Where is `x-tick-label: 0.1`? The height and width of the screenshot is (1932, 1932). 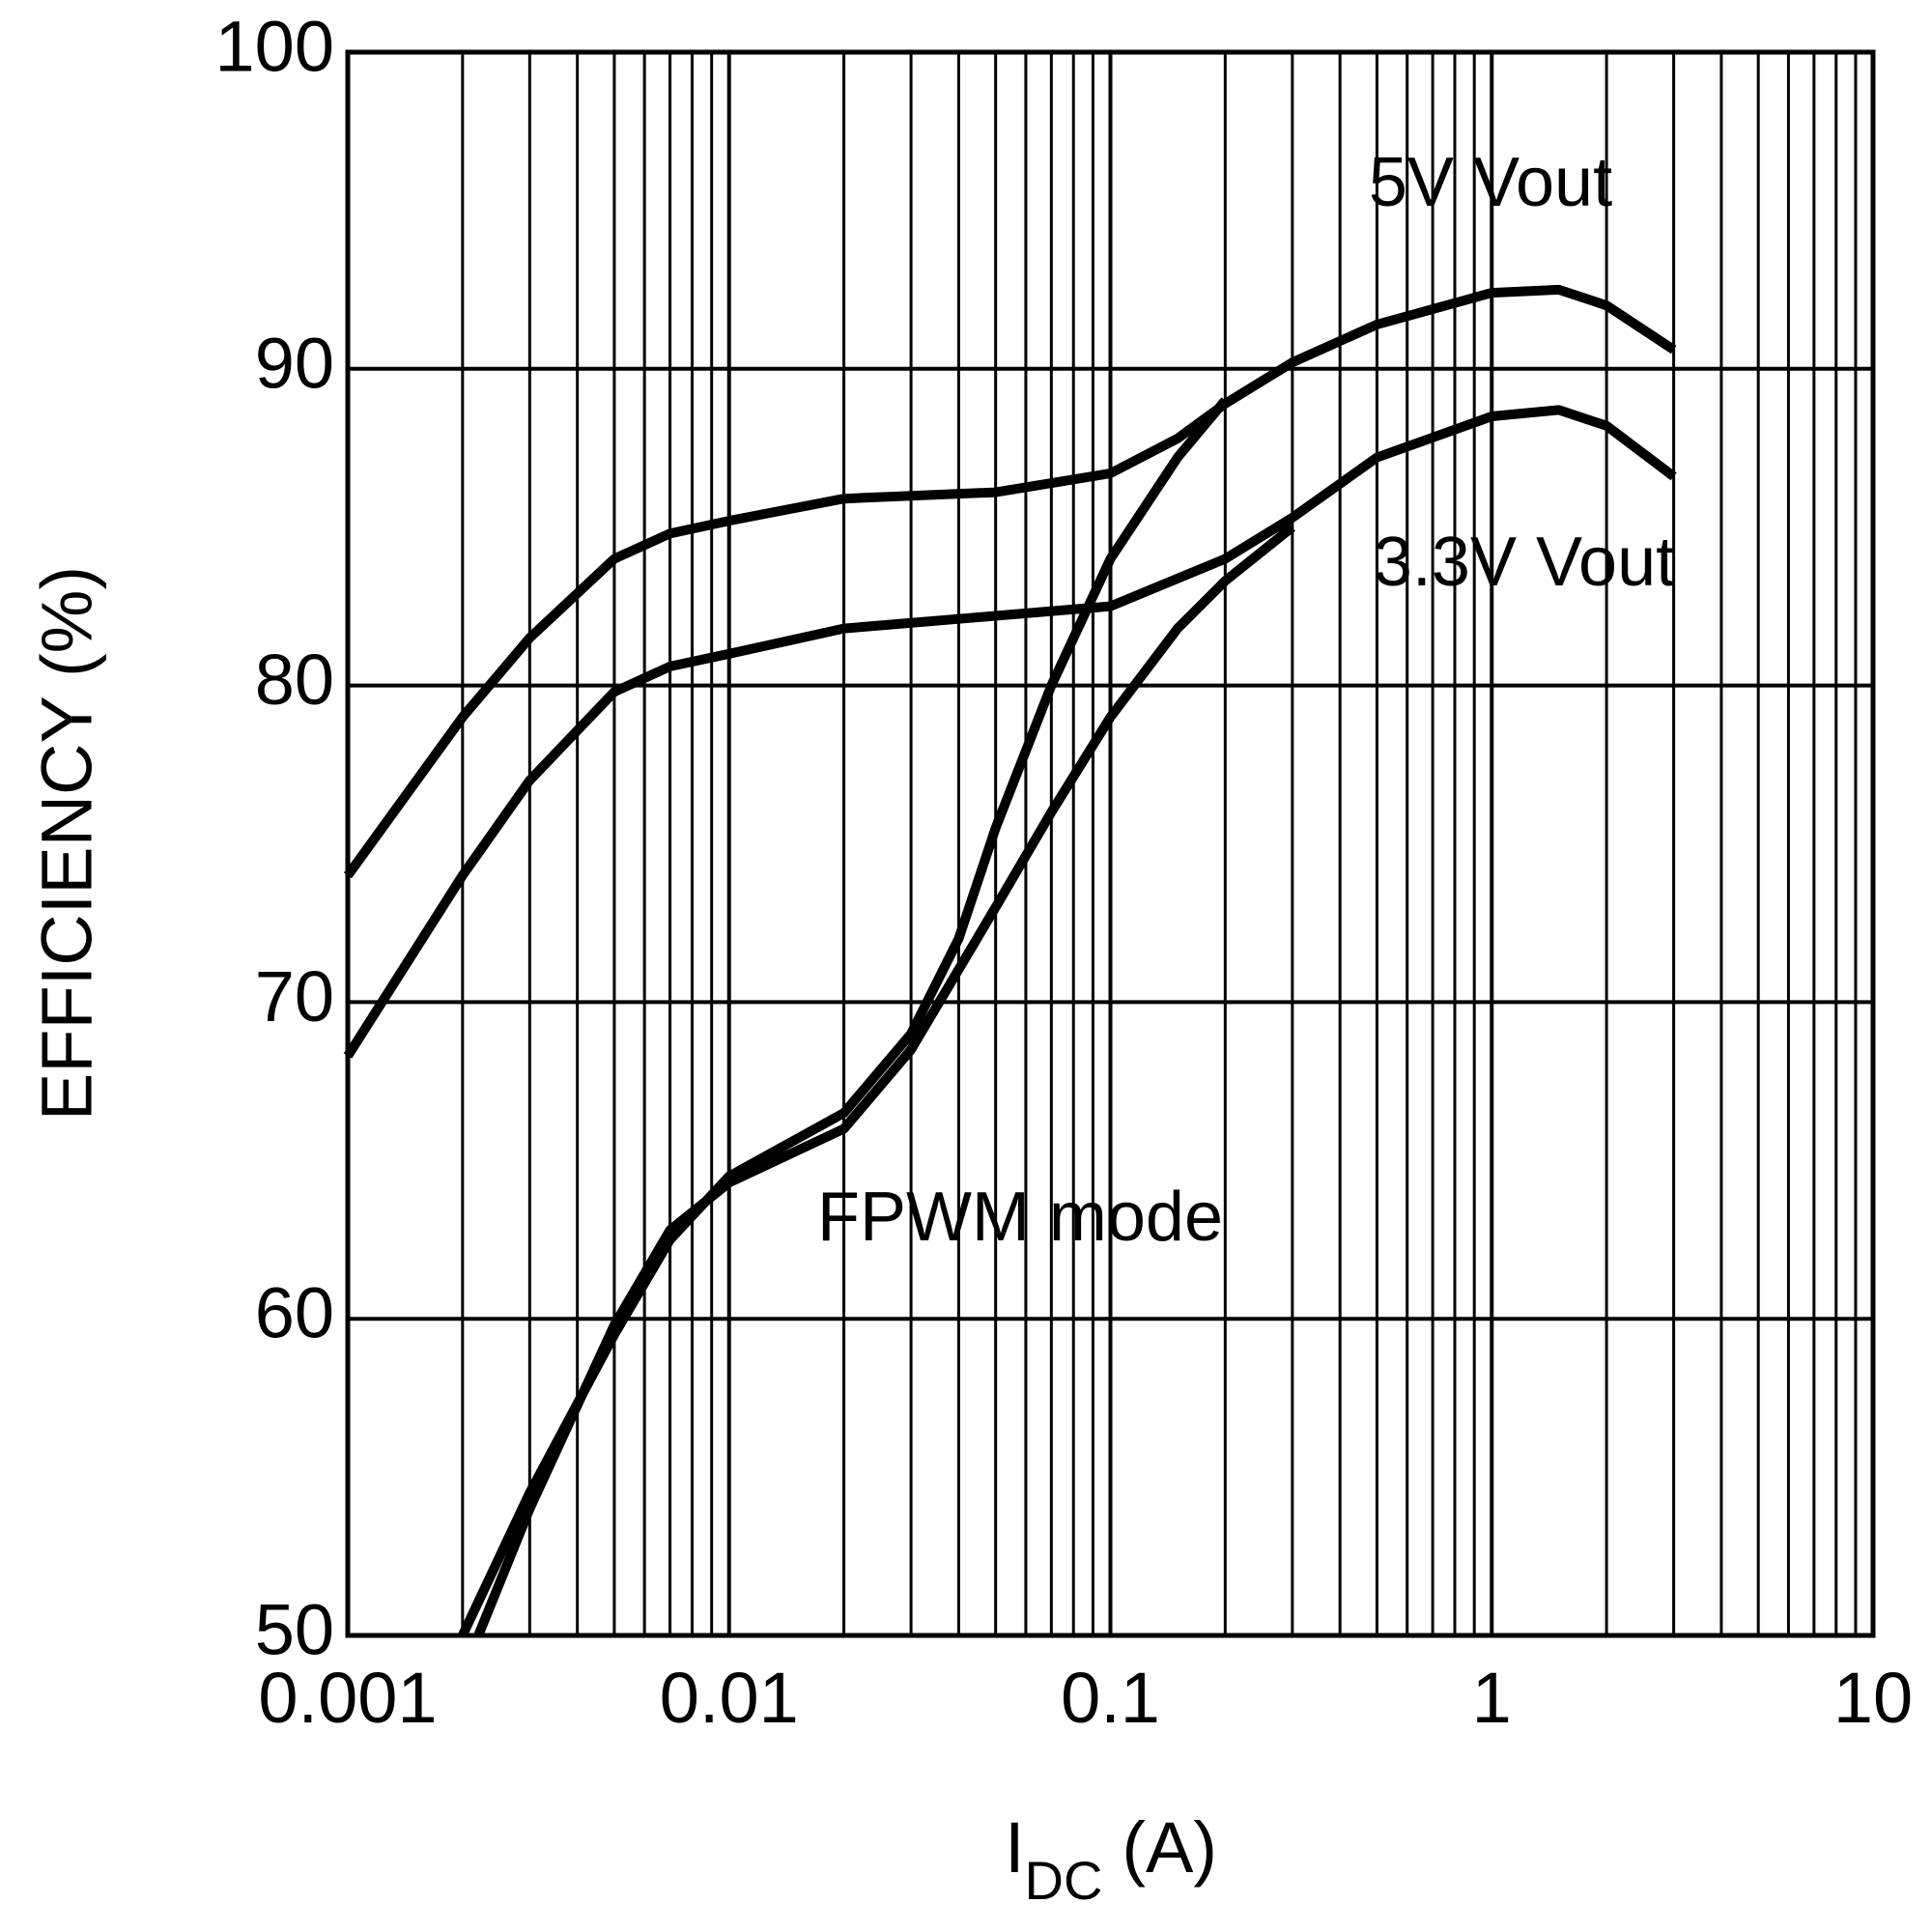 x-tick-label: 0.1 is located at coordinates (1110, 1698).